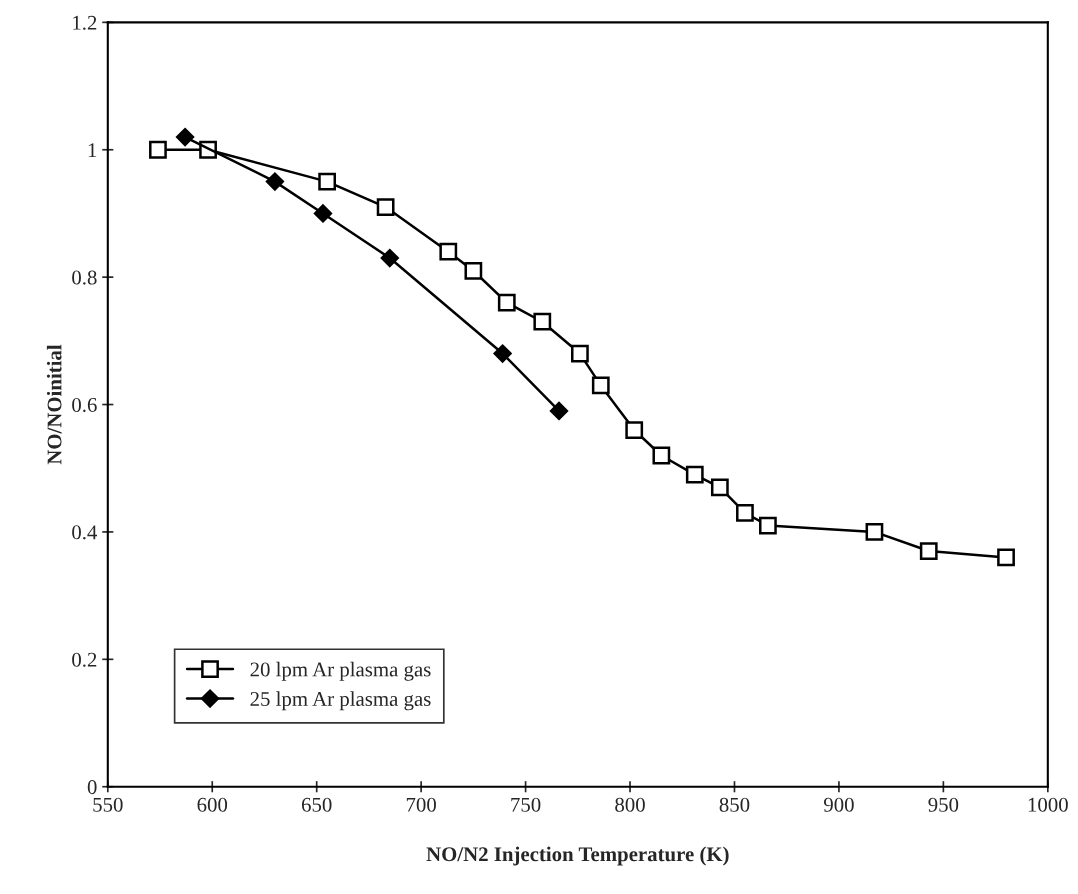 This screenshot has width=1078, height=894. I want to click on x-tick-label: 800, so click(630, 804).